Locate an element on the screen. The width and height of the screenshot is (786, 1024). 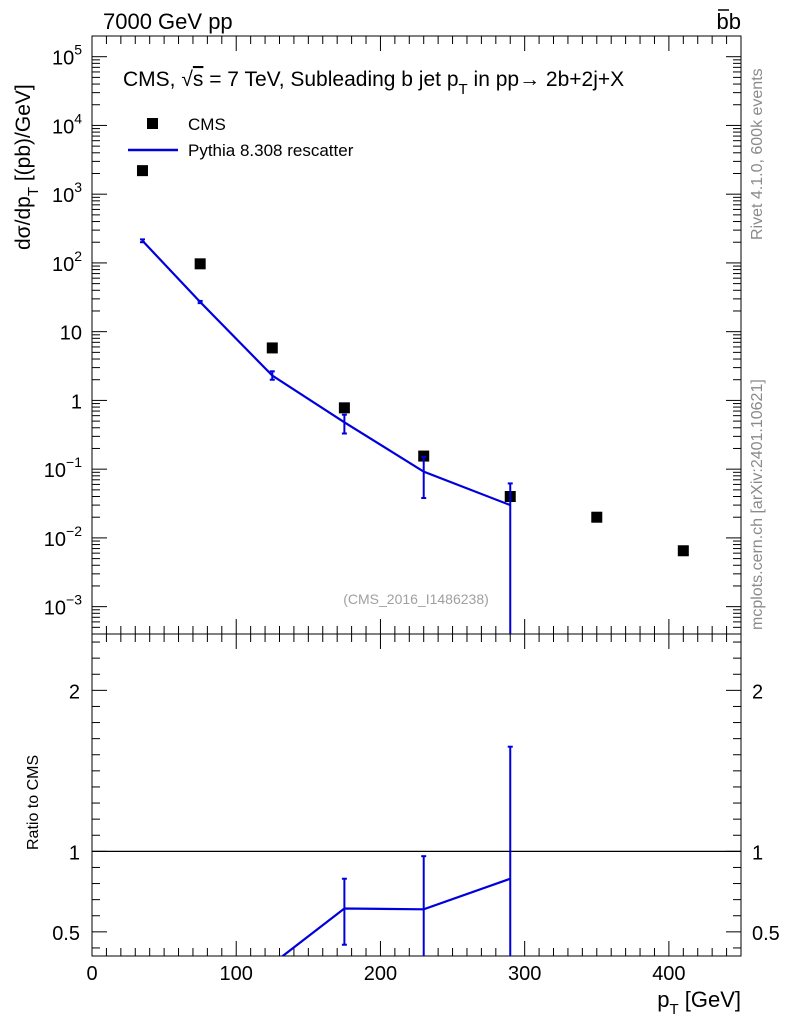
main-y-tick-label: 1 is located at coordinates (76, 402).